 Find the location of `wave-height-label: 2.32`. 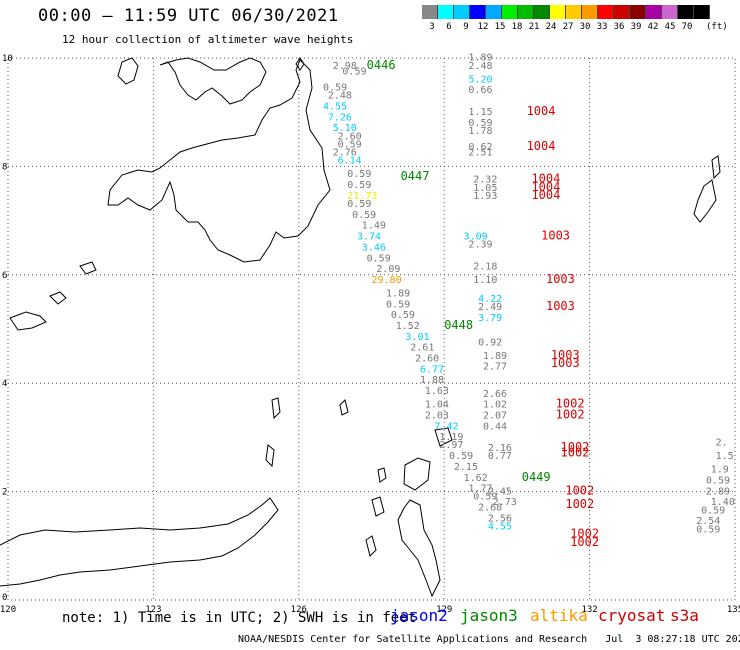

wave-height-label: 2.32 is located at coordinates (485, 180).